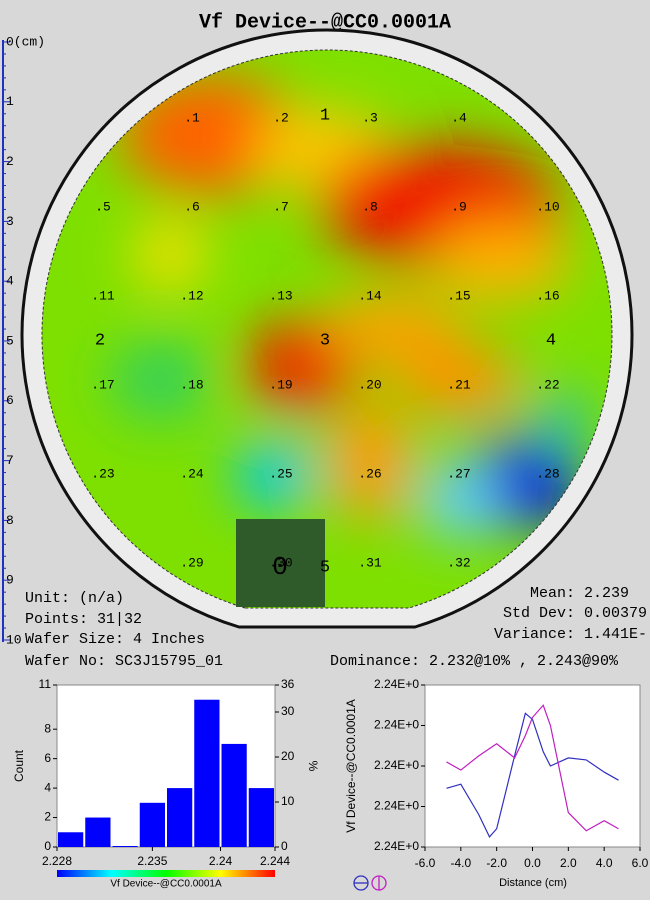 This screenshot has height=900, width=650. I want to click on site-label: .21, so click(459, 384).